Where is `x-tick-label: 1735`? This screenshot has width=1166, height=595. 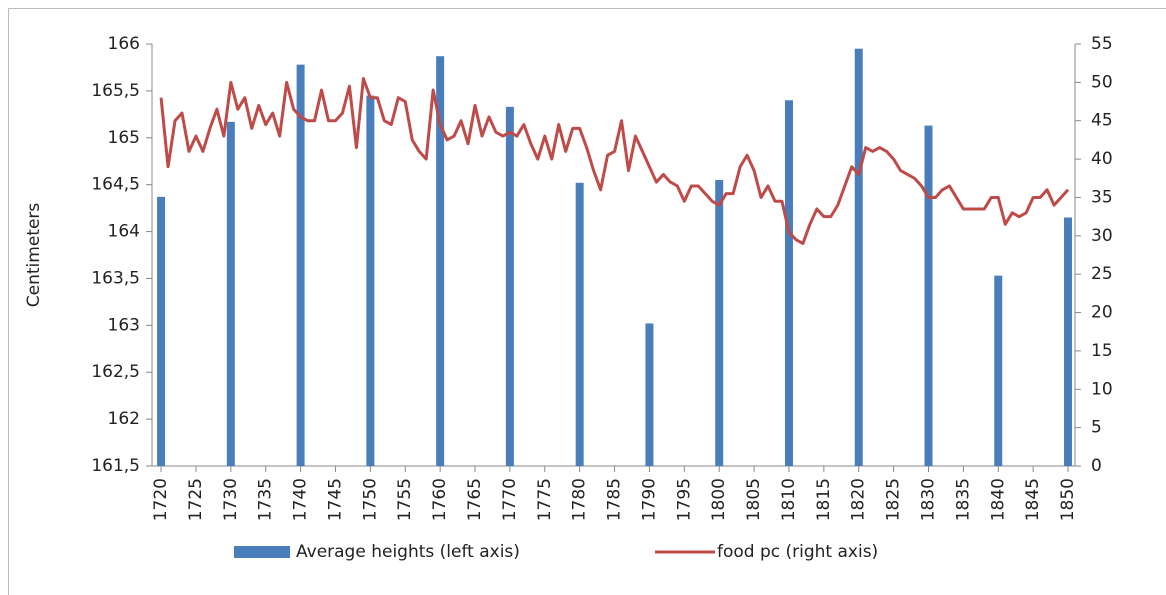 x-tick-label: 1735 is located at coordinates (266, 499).